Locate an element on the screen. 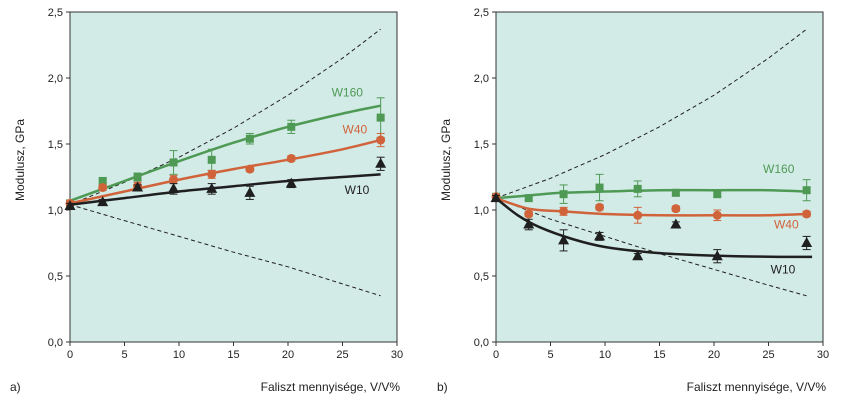  x-axis-label-a: Faliszt mennyisége, V/V% is located at coordinates (331, 387).